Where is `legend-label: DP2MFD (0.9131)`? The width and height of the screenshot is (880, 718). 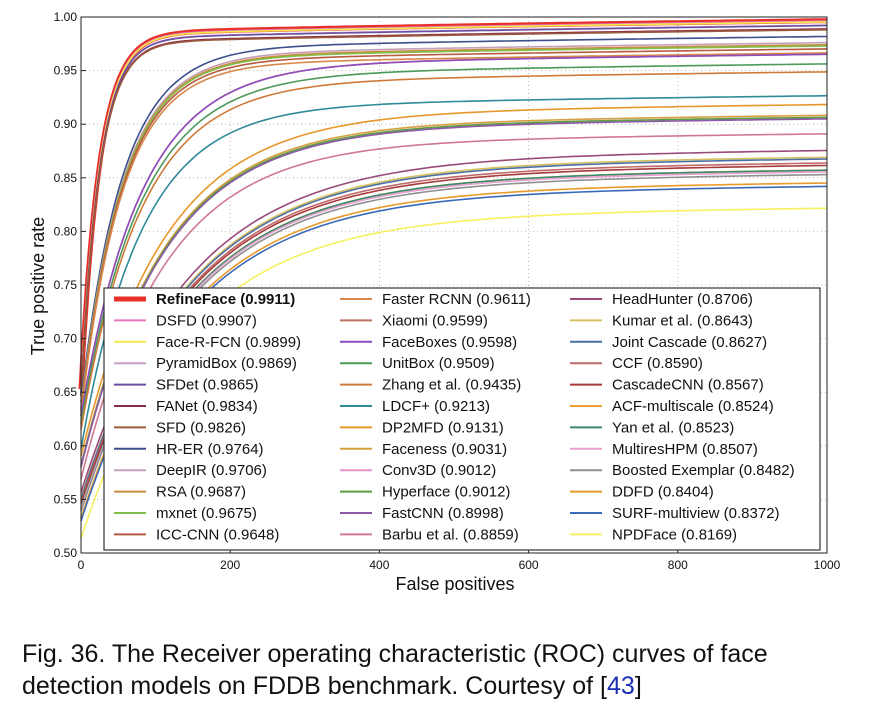 legend-label: DP2MFD (0.9131) is located at coordinates (443, 427).